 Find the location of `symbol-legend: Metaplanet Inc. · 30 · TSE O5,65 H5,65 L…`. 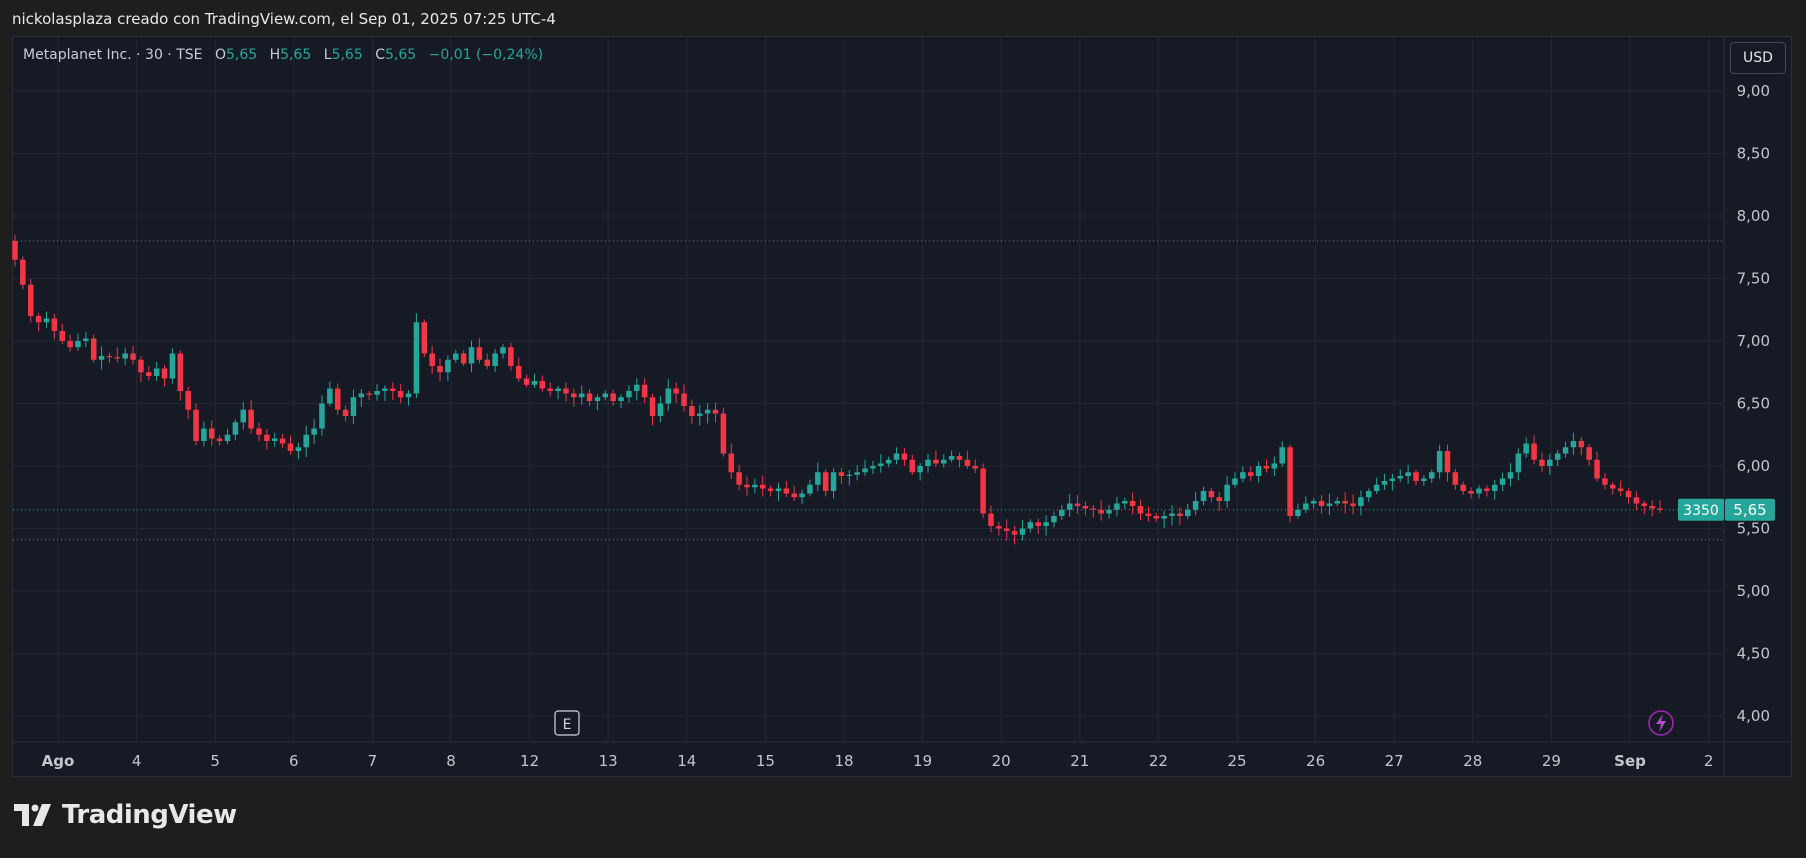

symbol-legend: Metaplanet Inc. · 30 · TSE O5,65 H5,65 L… is located at coordinates (283, 55).